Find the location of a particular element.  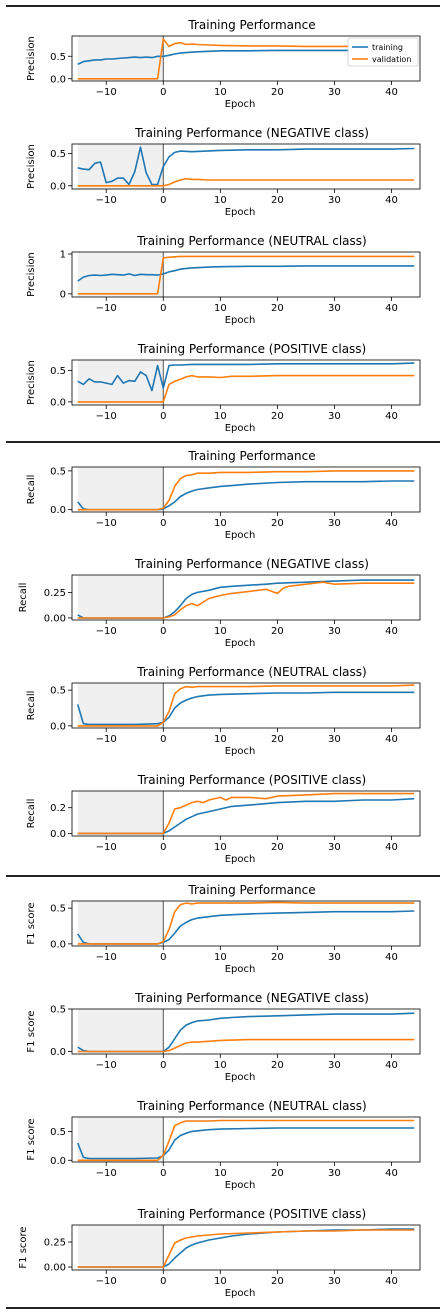

separator-precision-recall is located at coordinates (223, 442).